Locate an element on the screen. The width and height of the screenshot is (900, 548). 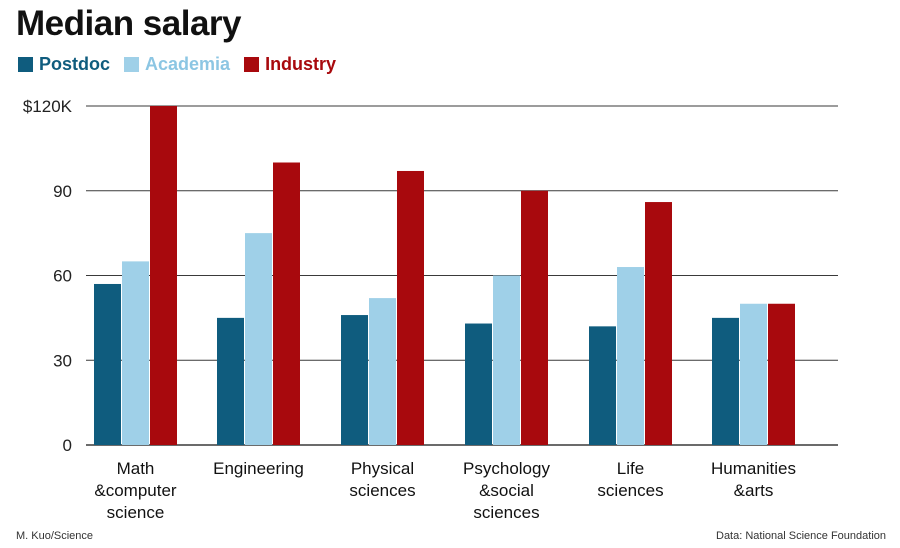
x-tick-label: Life is located at coordinates (630, 468).